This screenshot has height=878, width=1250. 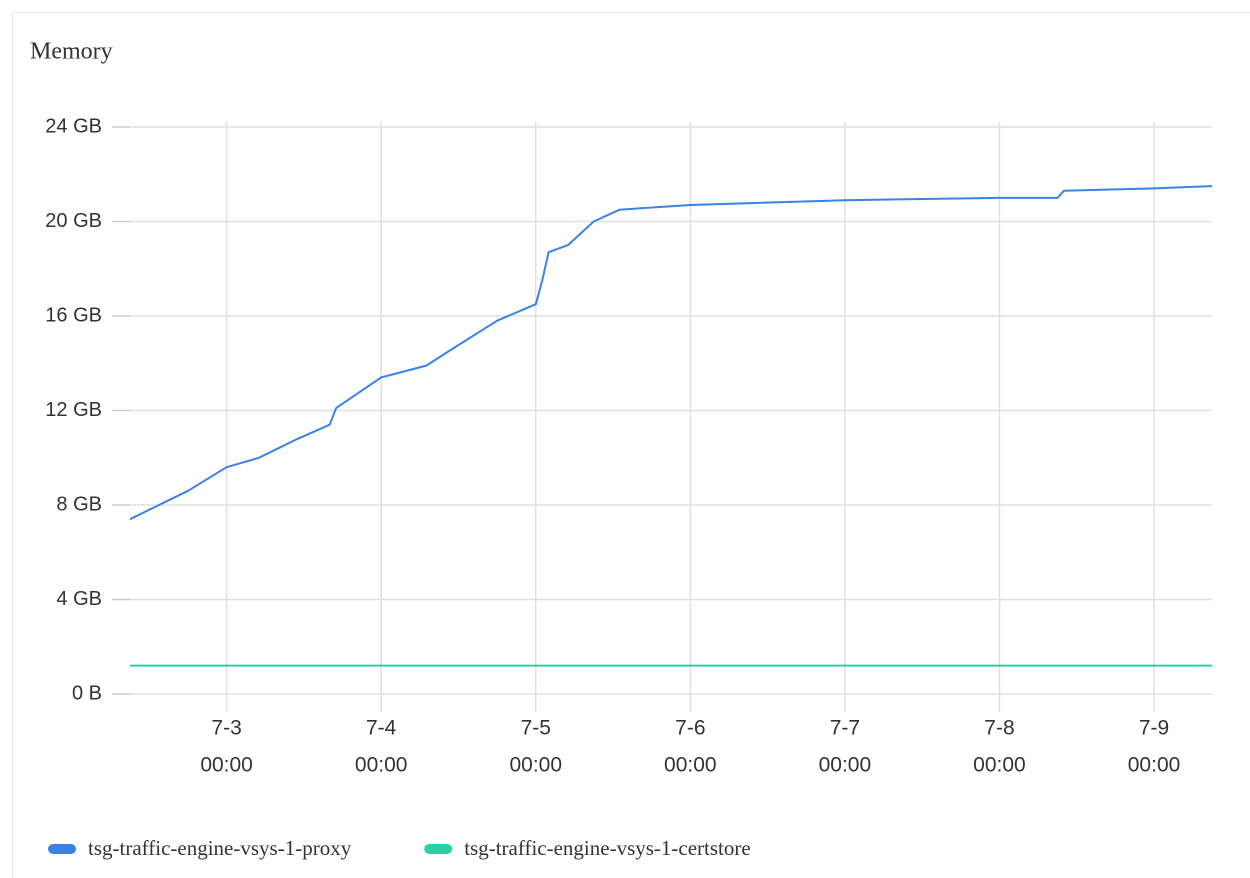 I want to click on x-tick-label: 7-3, so click(x=226, y=728).